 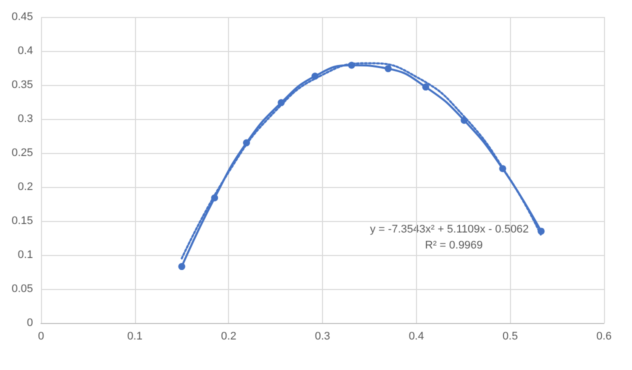 What do you see at coordinates (29, 323) in the screenshot?
I see `y-tick-label: 0` at bounding box center [29, 323].